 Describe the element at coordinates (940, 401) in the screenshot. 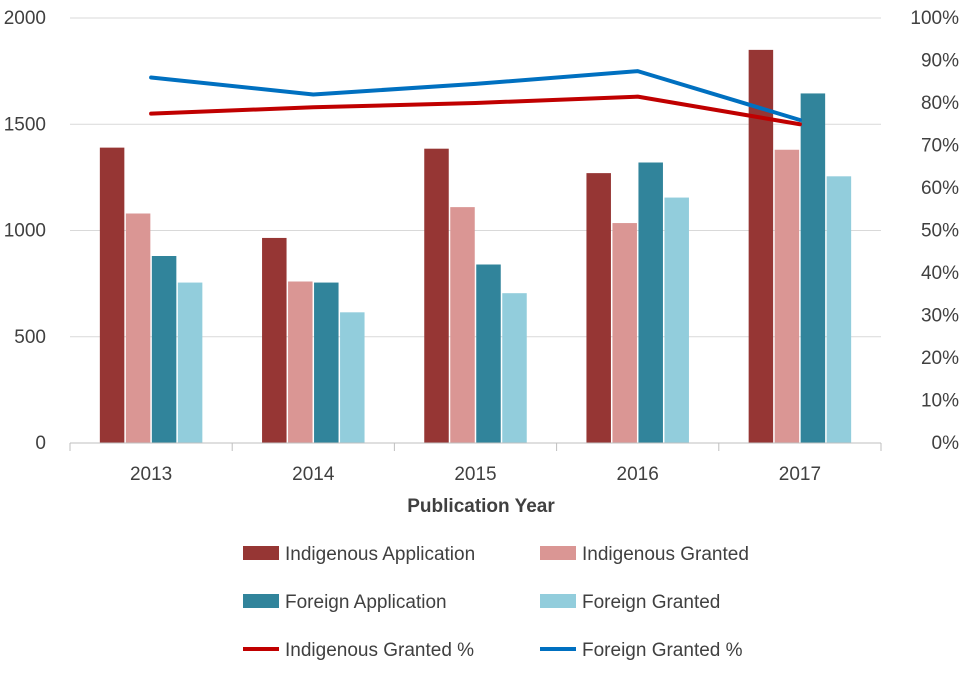

I see `right-tick-label: 10%` at that location.